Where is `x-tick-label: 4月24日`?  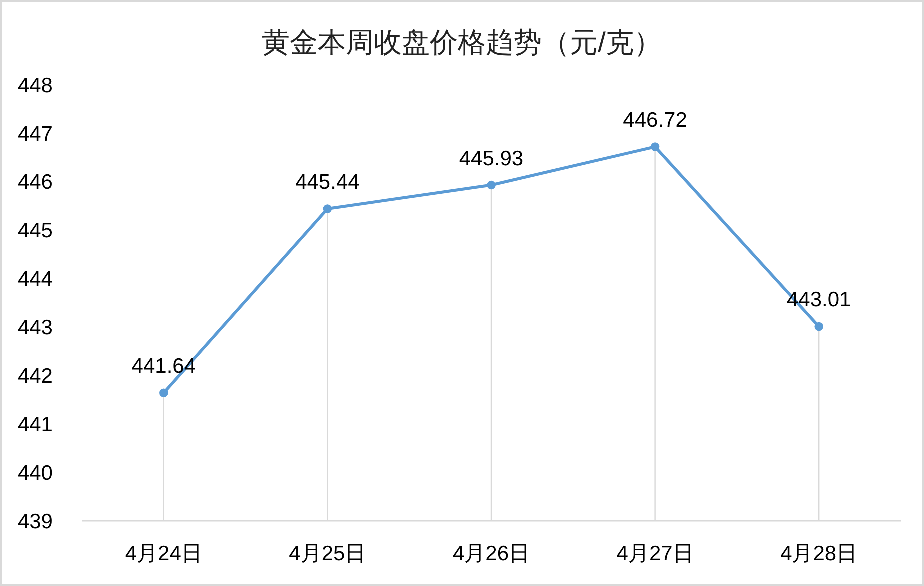
x-tick-label: 4月24日 is located at coordinates (163, 554).